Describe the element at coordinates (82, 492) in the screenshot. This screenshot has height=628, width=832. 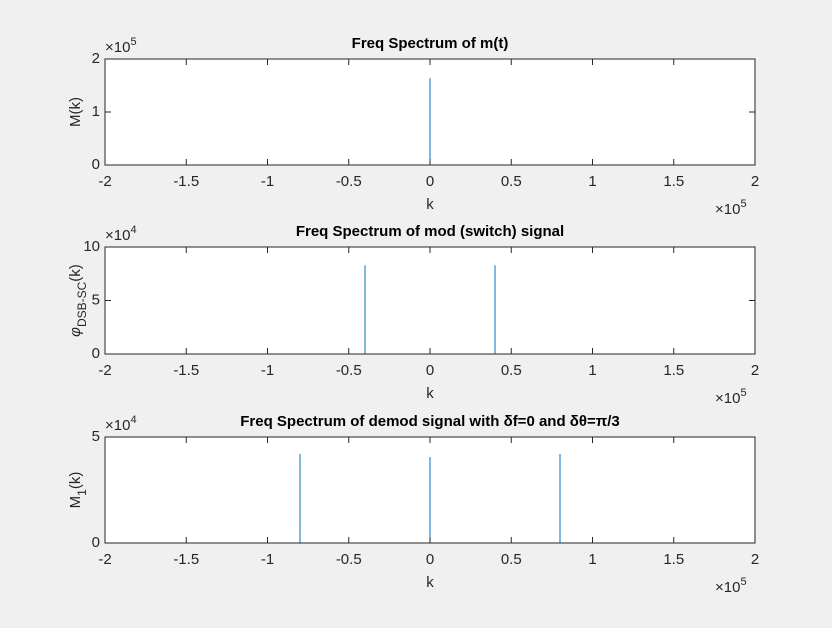
I see `y-axis-label-part: 1` at that location.